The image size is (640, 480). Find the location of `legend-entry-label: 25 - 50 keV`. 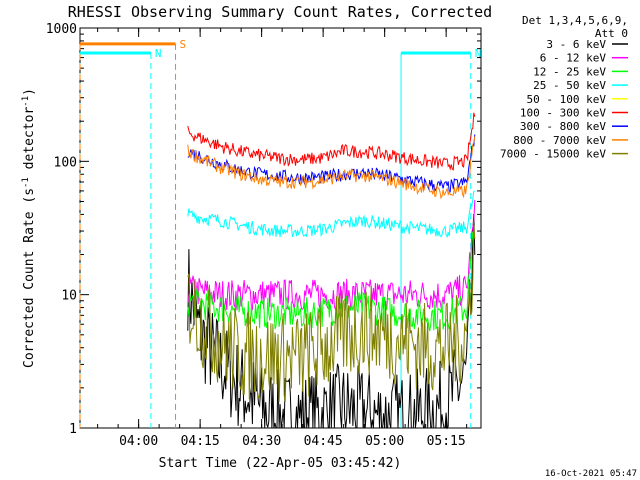

legend-entry-label: 25 - 50 keV is located at coordinates (569, 85).